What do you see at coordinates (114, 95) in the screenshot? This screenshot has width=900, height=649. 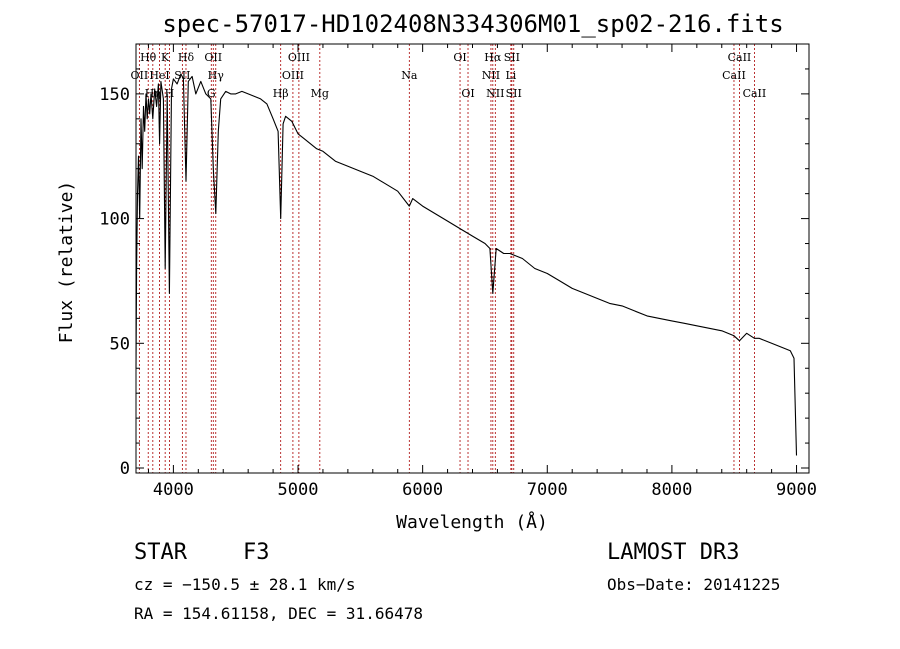 I see `y-tick-label-3: 150` at bounding box center [114, 95].